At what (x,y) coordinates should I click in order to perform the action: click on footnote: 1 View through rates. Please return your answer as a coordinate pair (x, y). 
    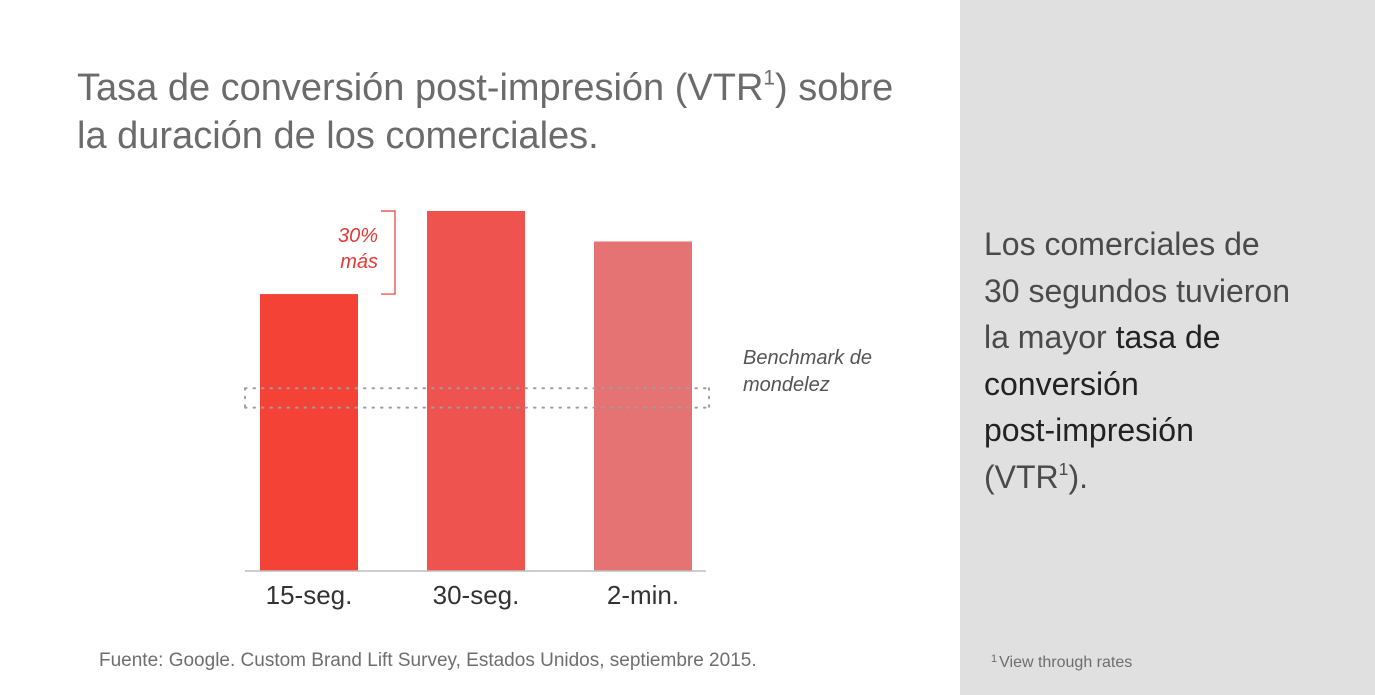
    Looking at the image, I should click on (1062, 662).